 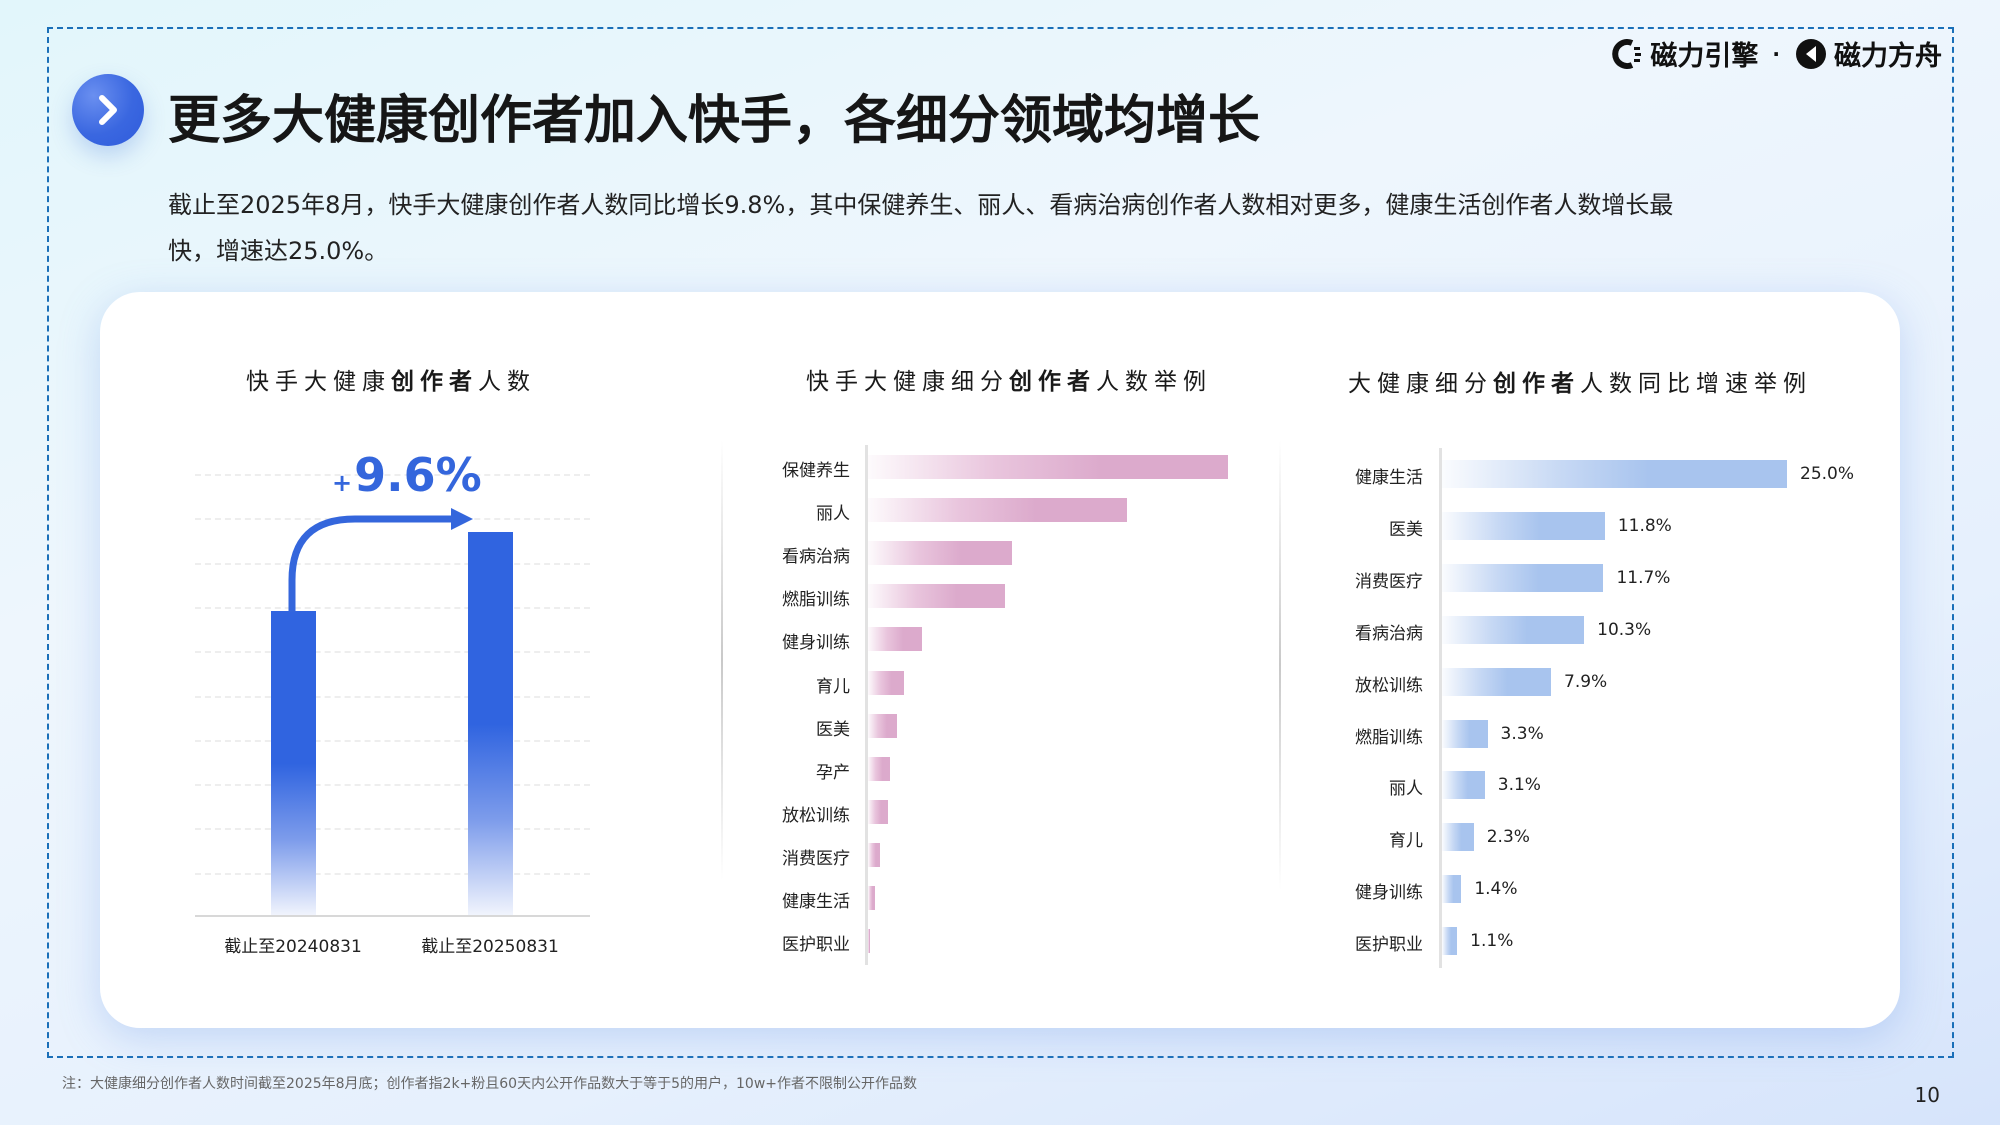 I want to click on value-label: 7.9%, so click(x=1586, y=681).